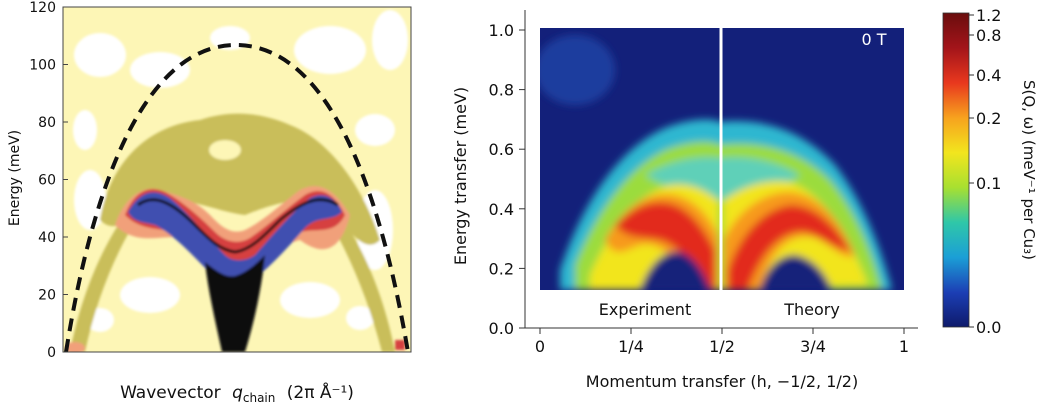 The width and height of the screenshot is (1043, 405). Describe the element at coordinates (320, 392) in the screenshot. I see `left-x-label-unit: (2π Å⁻¹)` at that location.